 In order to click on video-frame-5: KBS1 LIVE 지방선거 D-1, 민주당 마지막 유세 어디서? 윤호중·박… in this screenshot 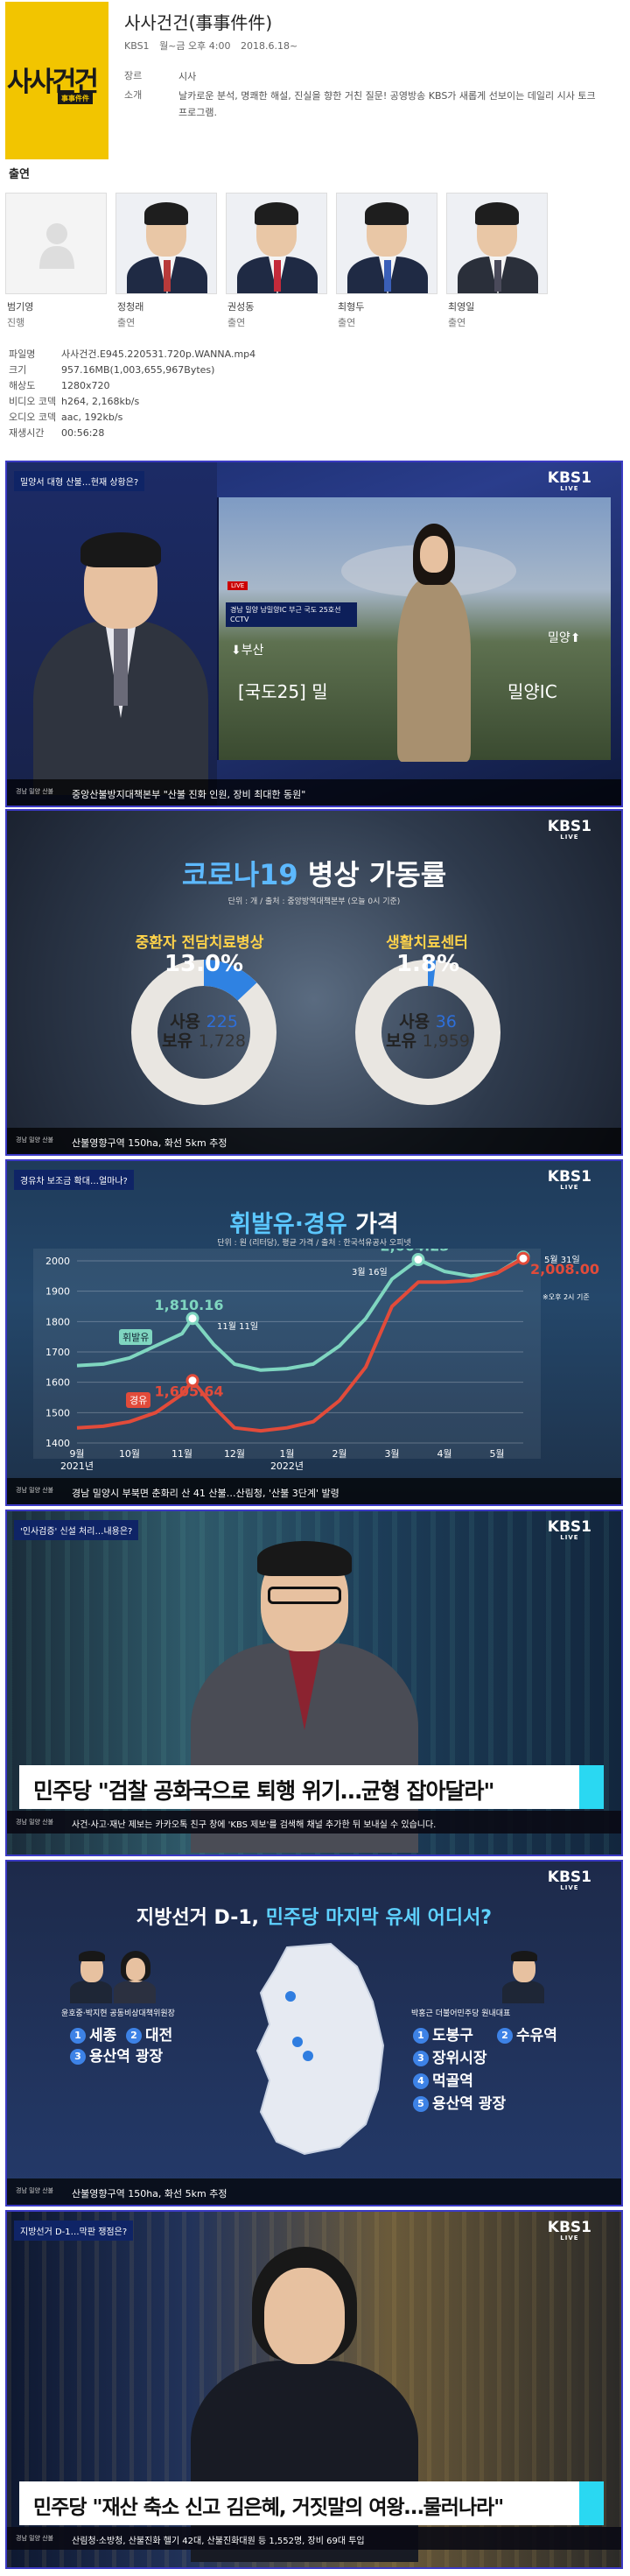, I will do `click(314, 2033)`.